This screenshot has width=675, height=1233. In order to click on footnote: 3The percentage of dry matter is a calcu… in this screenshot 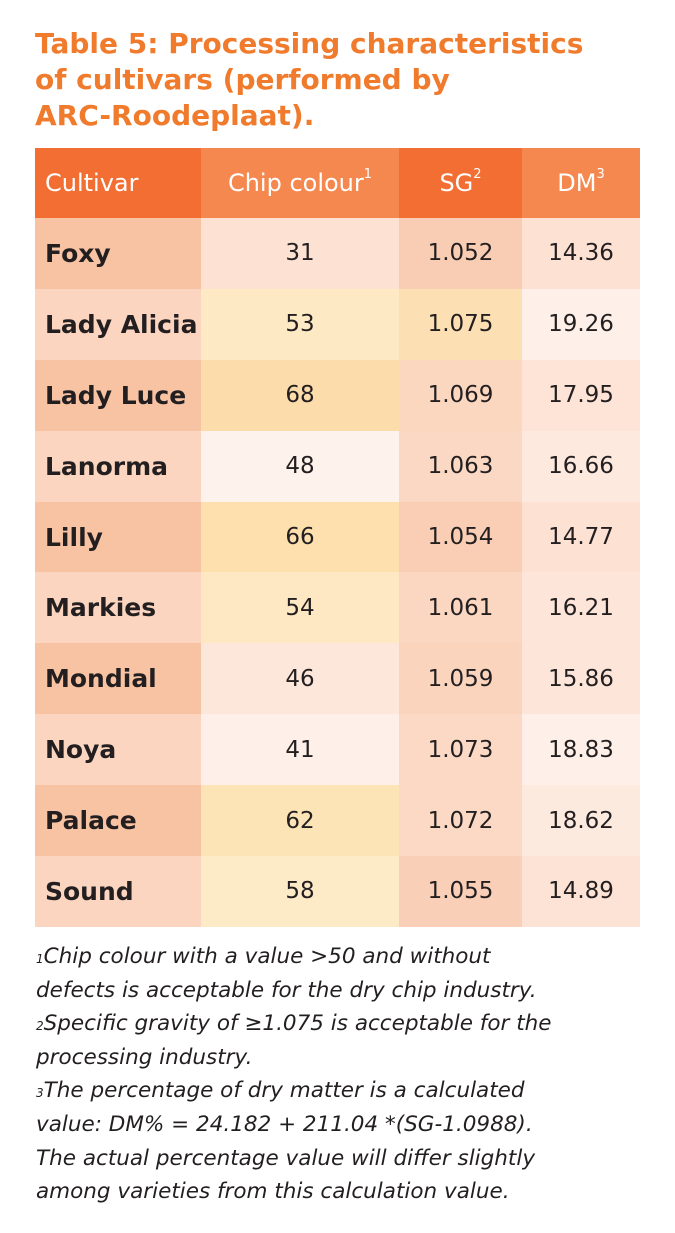, I will do `click(341, 1141)`.